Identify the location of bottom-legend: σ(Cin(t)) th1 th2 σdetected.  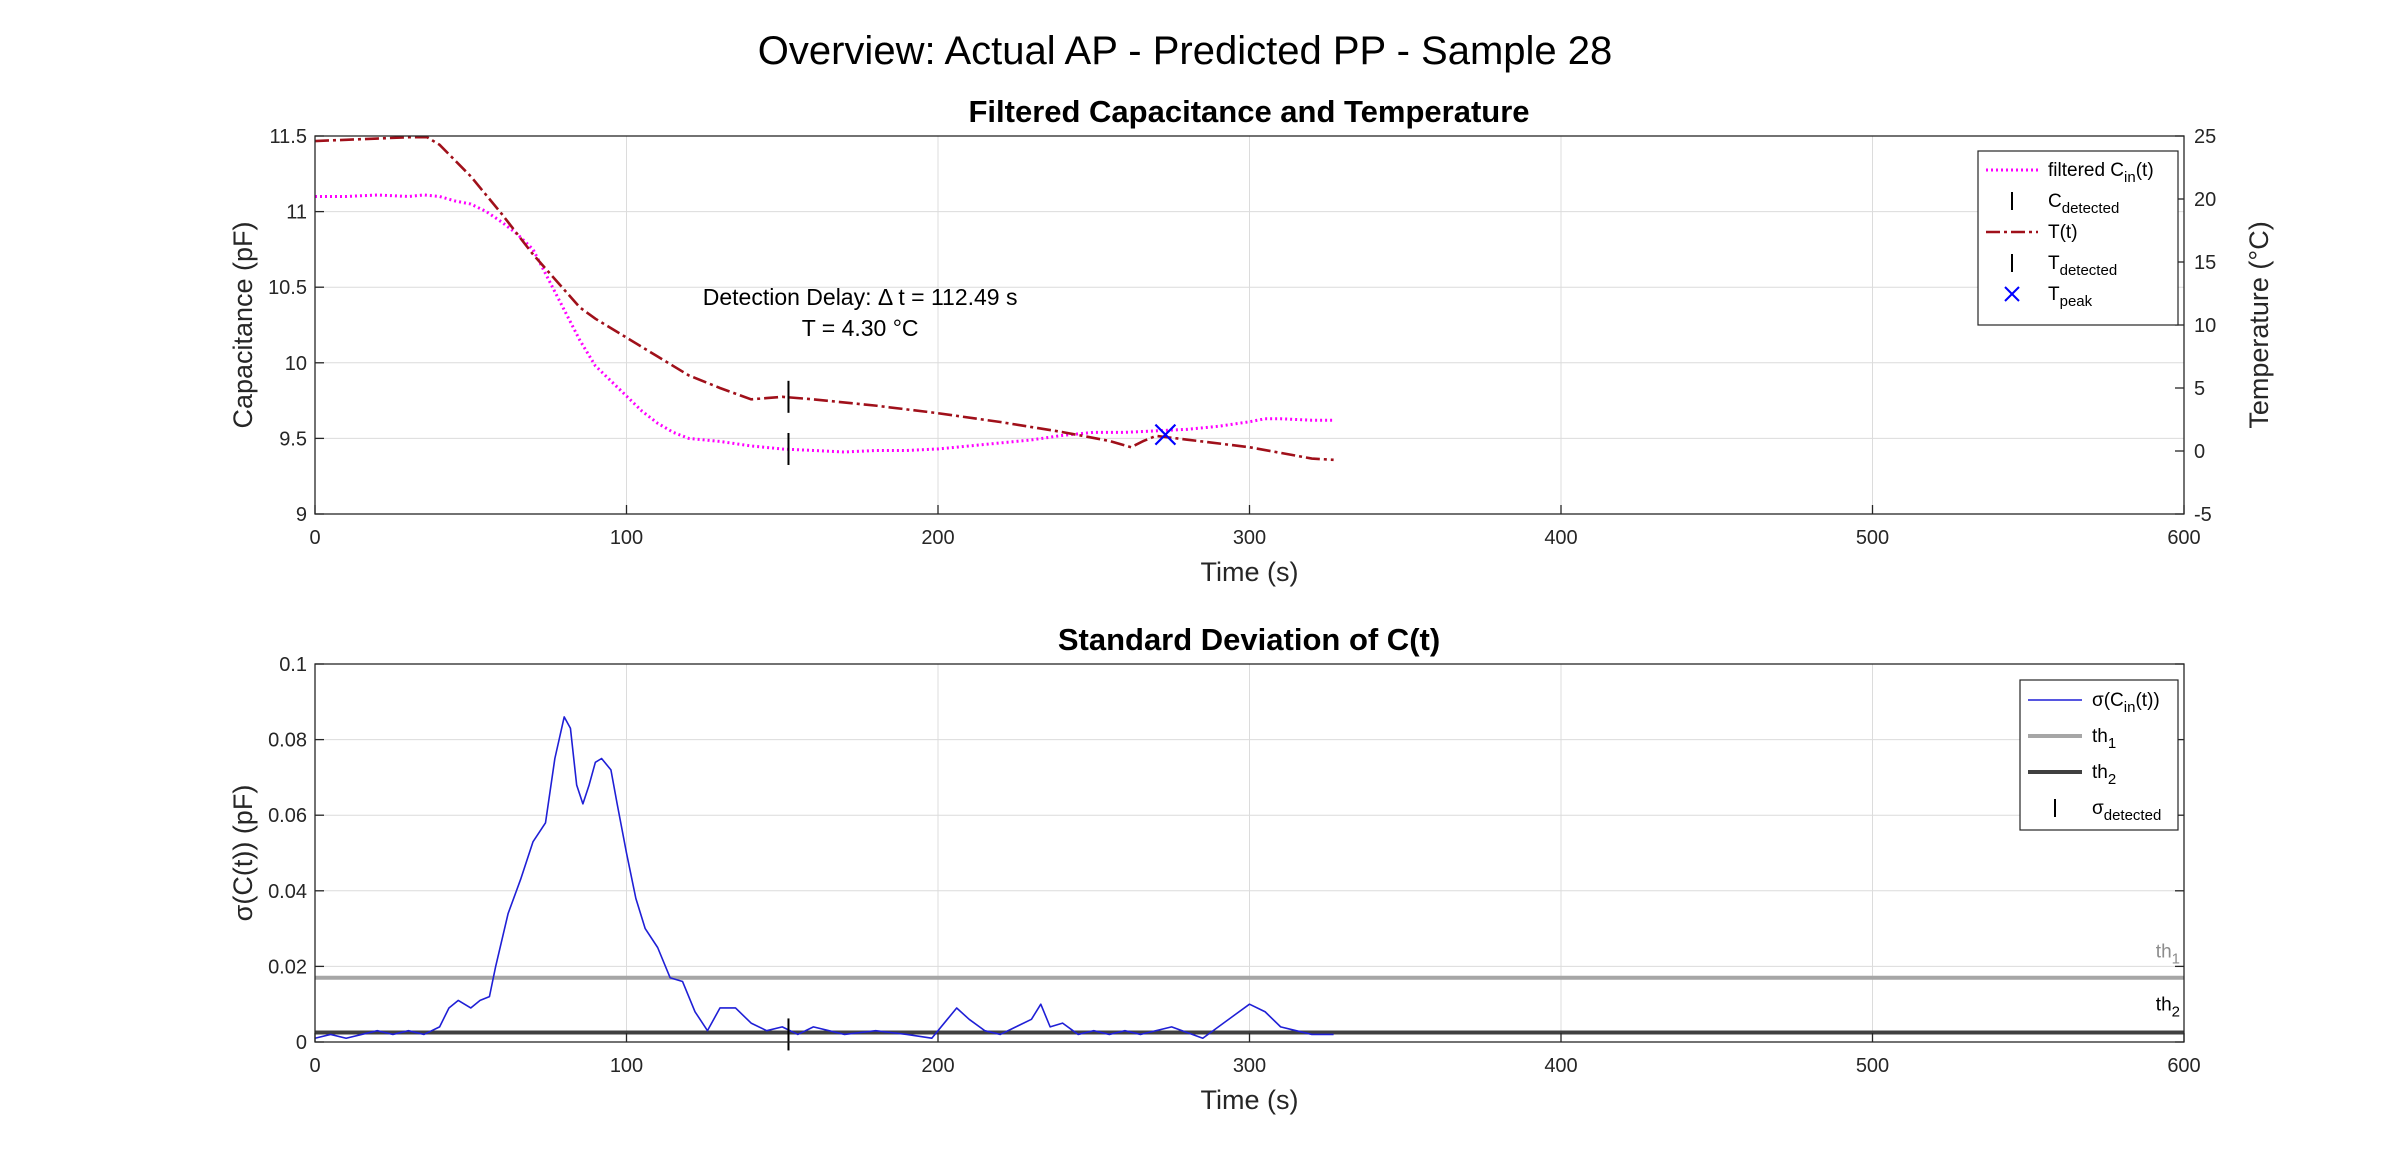
(2099, 755).